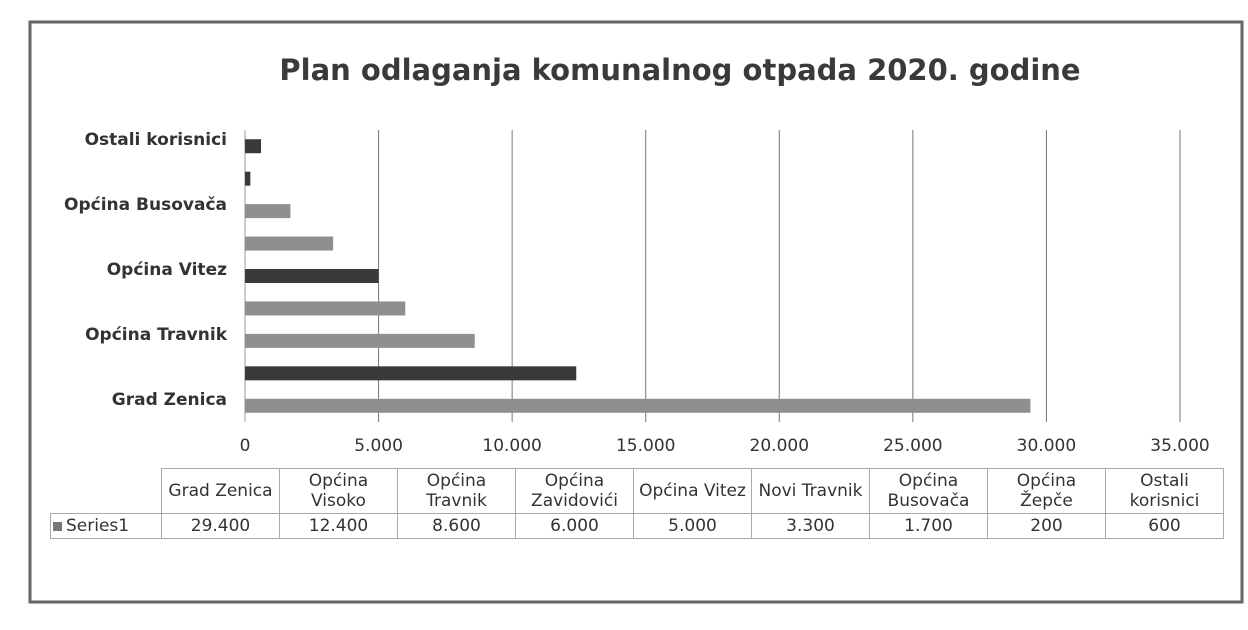  What do you see at coordinates (810, 526) in the screenshot?
I see `table-value-cell: 3.300` at bounding box center [810, 526].